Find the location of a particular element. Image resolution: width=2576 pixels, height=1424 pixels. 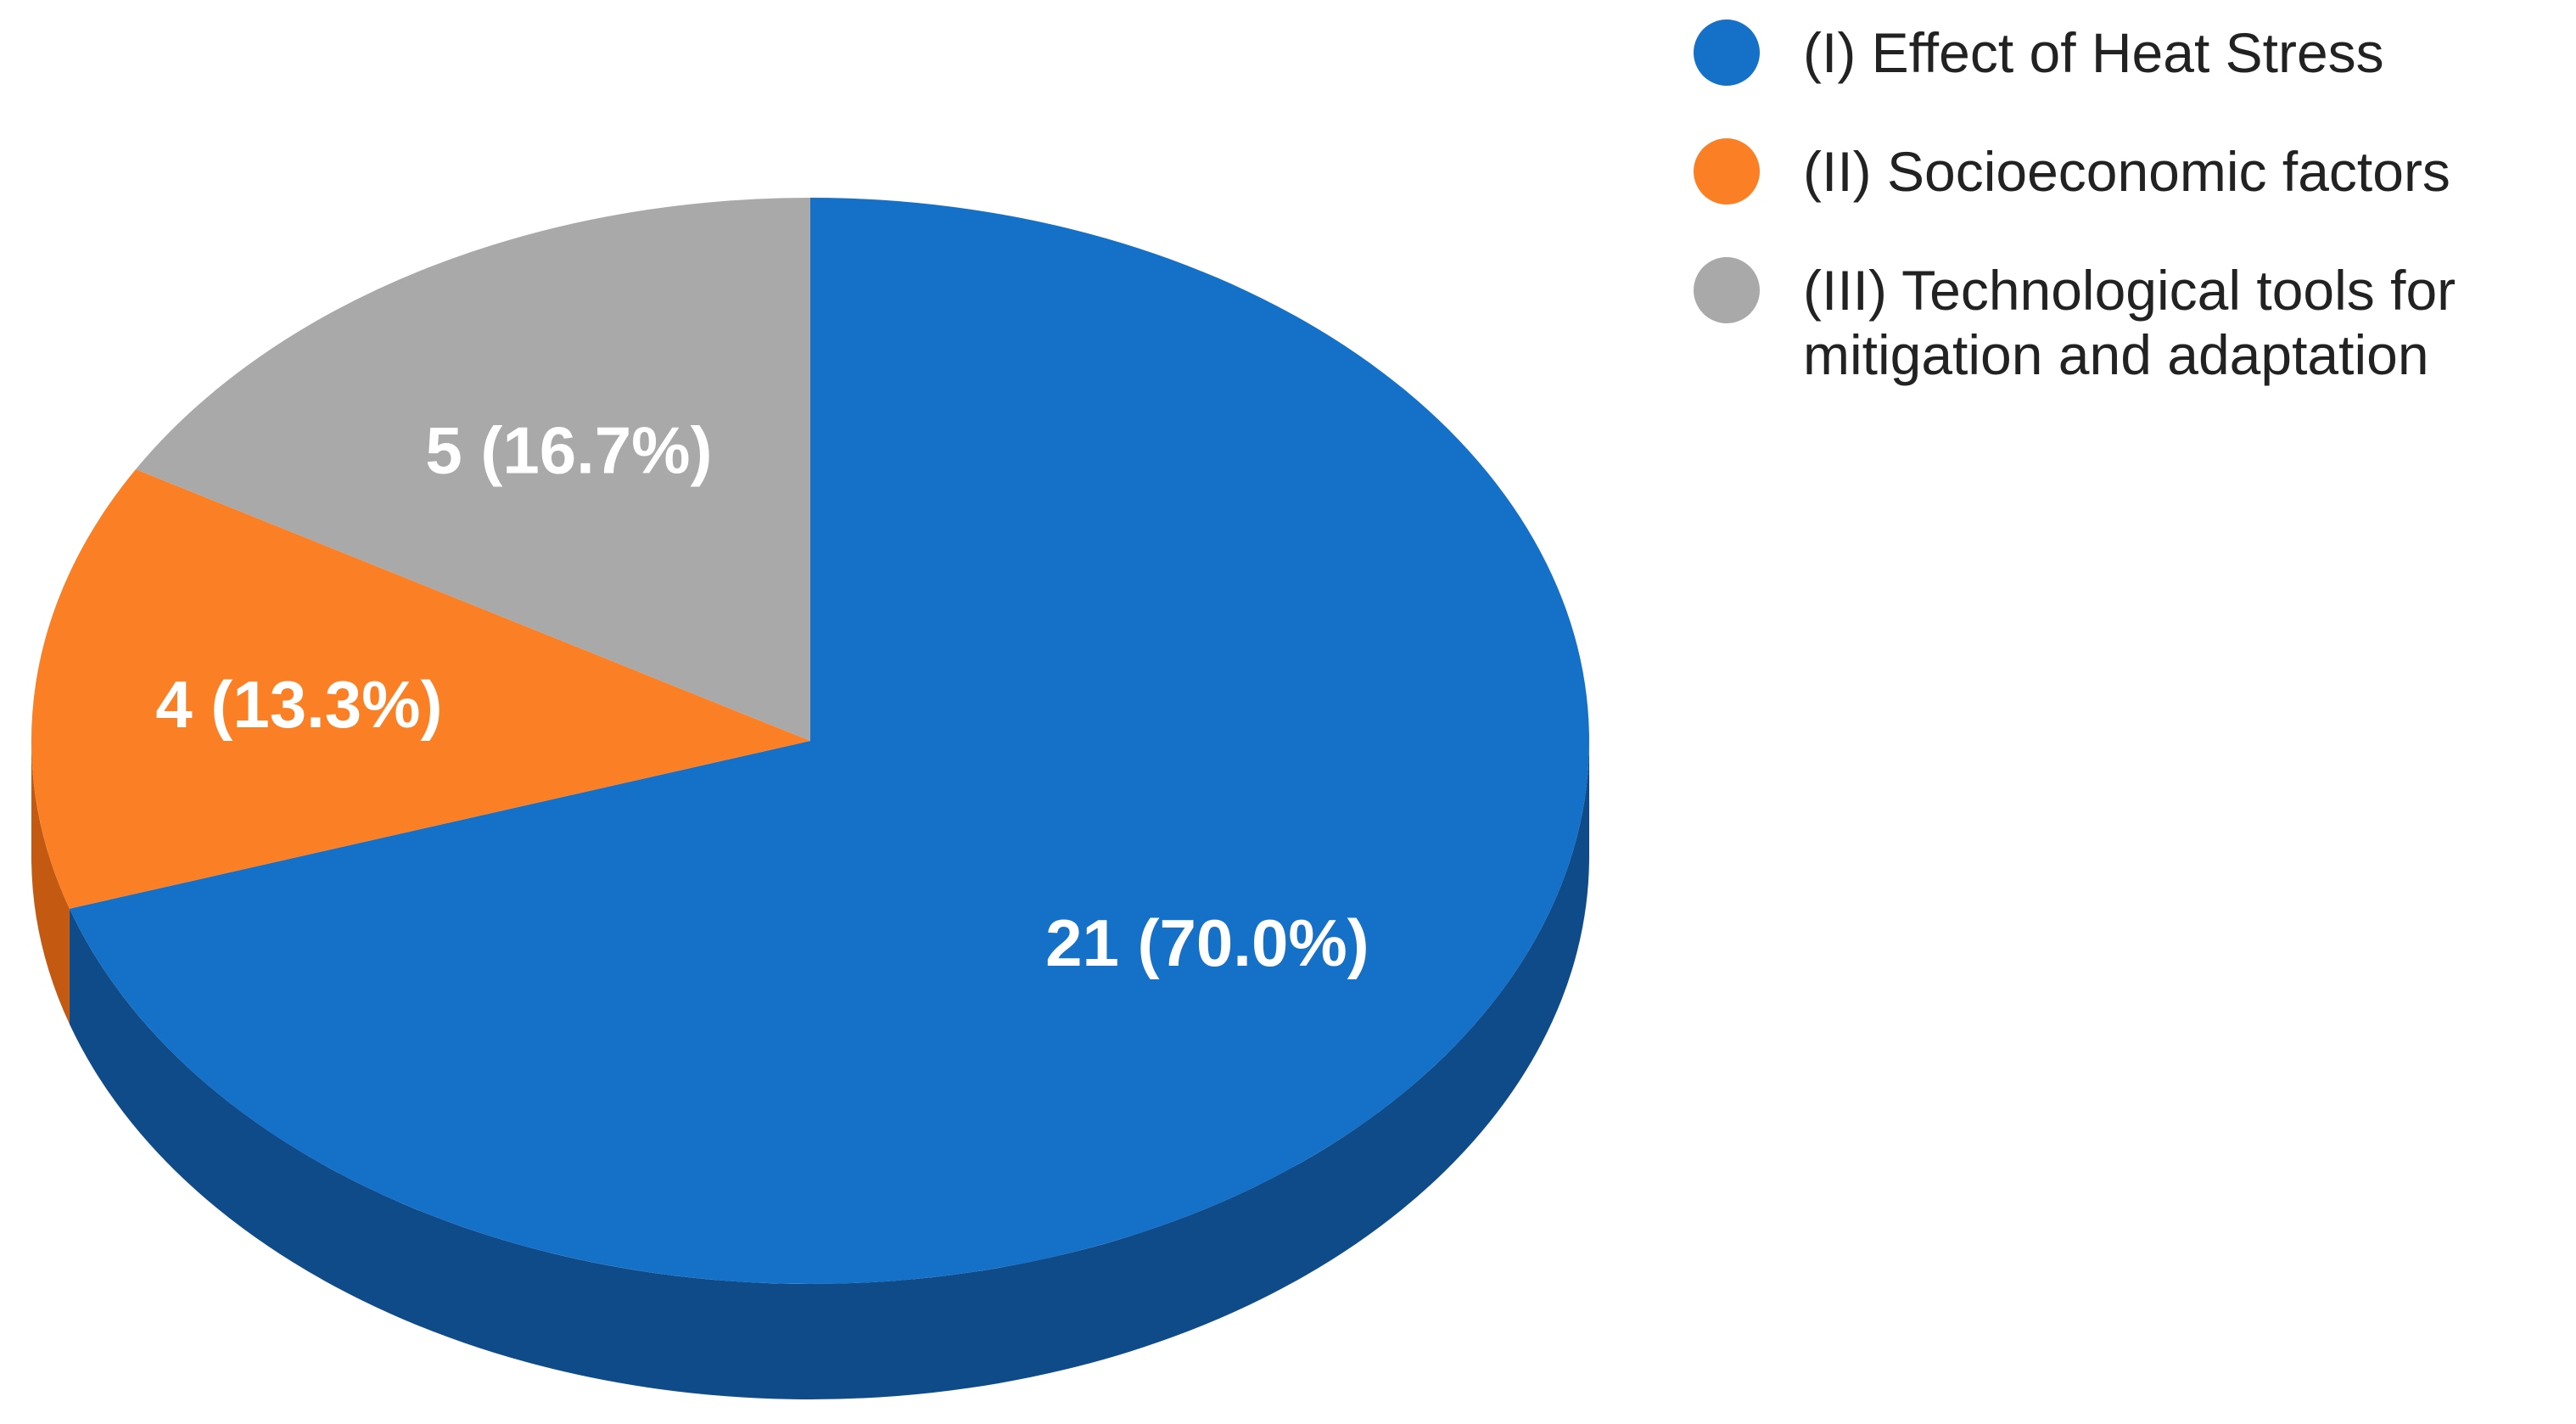

legend-entry-2-line-0: (III) Technological tools for is located at coordinates (2129, 290).